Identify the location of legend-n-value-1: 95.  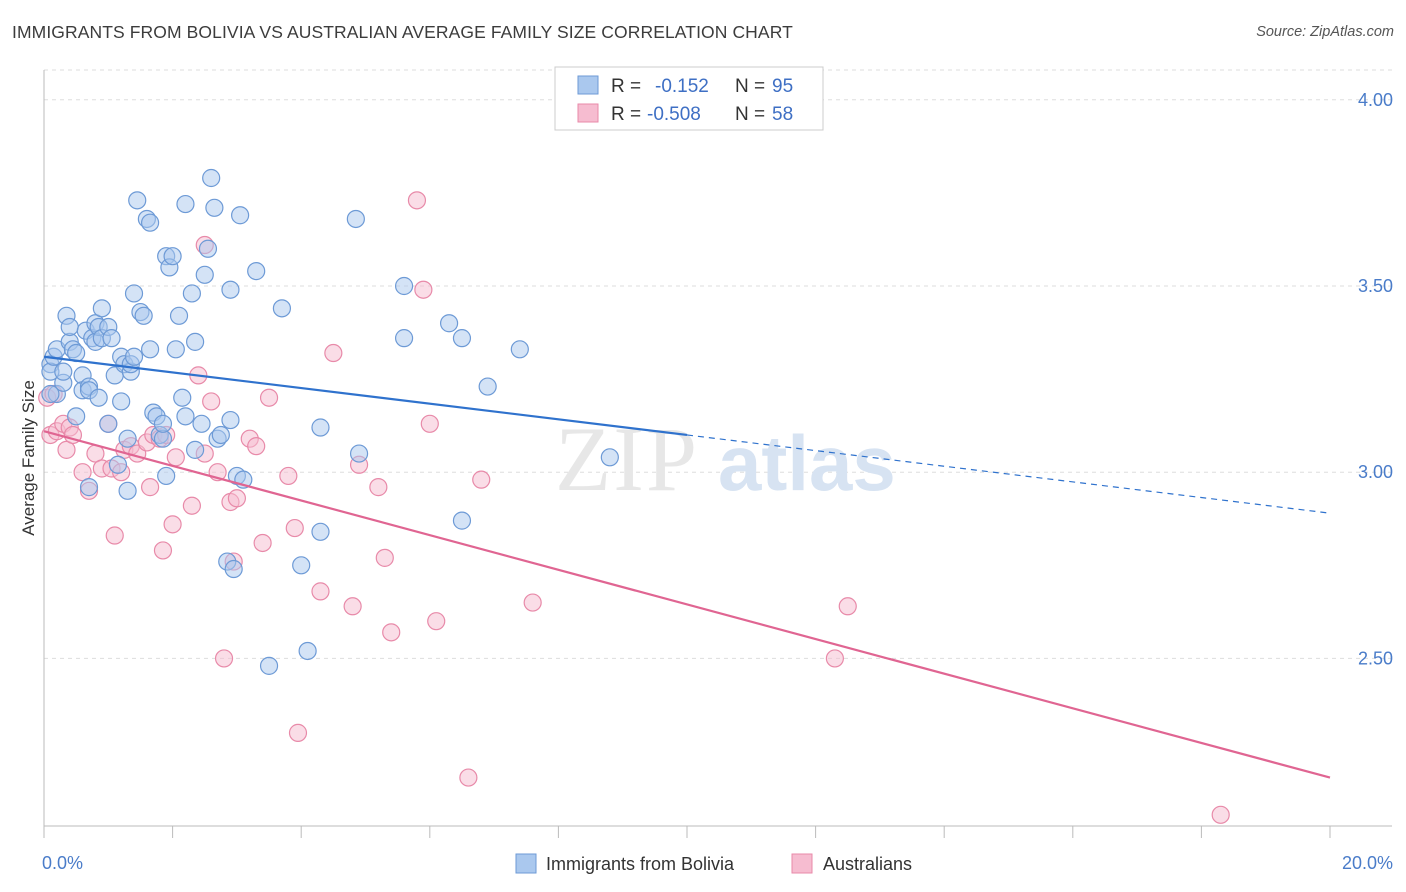
(782, 86).